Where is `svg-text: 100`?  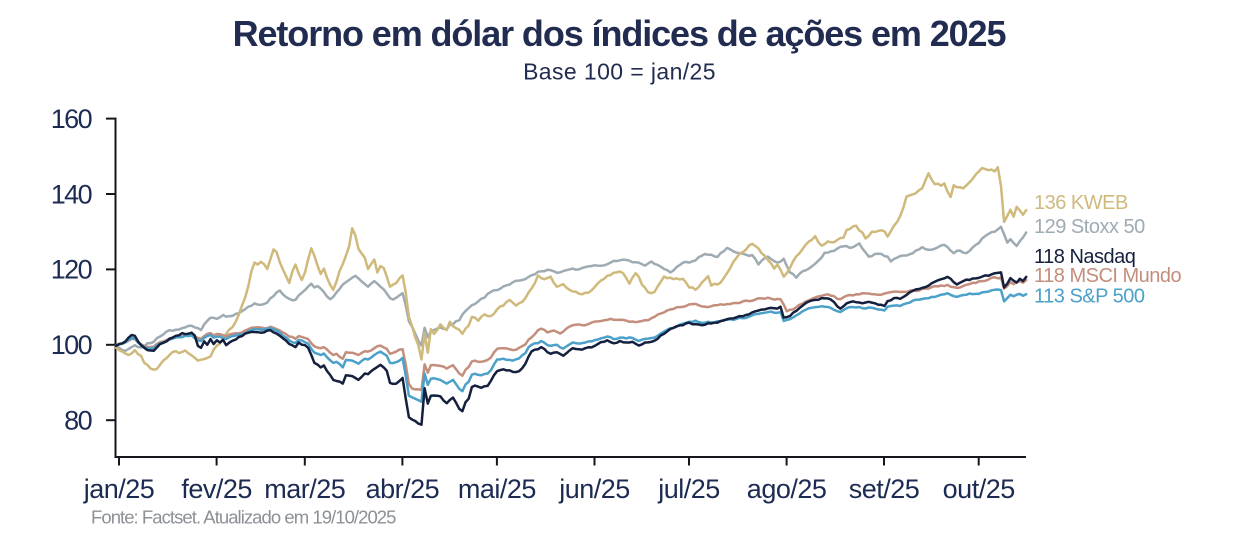 svg-text: 100 is located at coordinates (71, 345).